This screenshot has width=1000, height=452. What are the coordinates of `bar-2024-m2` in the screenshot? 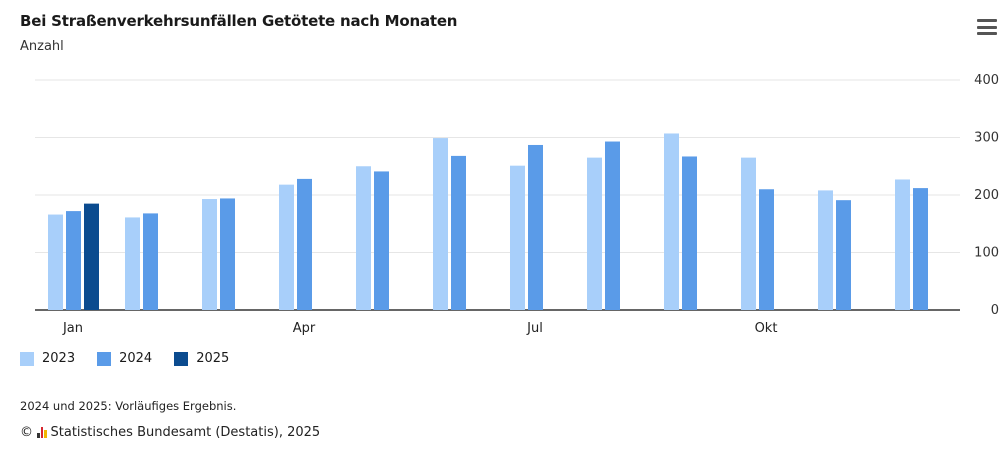 It's located at (150, 261).